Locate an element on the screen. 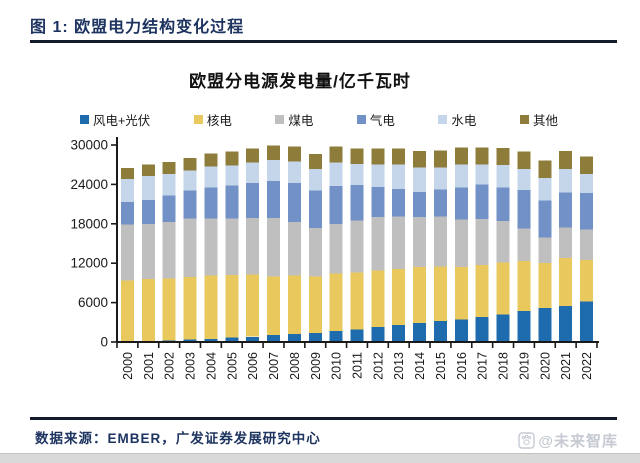 This screenshot has height=463, width=640. bottom-divider is located at coordinates (323, 418).